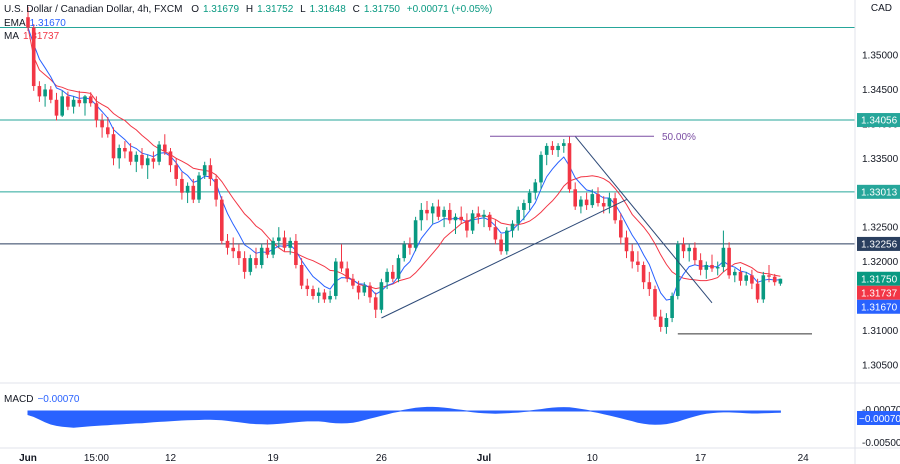  Describe the element at coordinates (41, 36) in the screenshot. I see `ma-value: 1.31737` at that location.